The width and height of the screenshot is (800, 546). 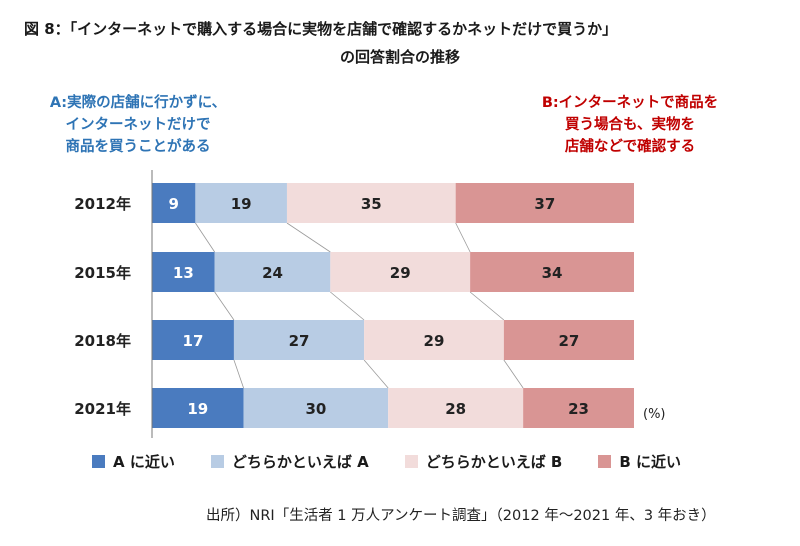 I want to click on data-label: 24, so click(x=272, y=273).